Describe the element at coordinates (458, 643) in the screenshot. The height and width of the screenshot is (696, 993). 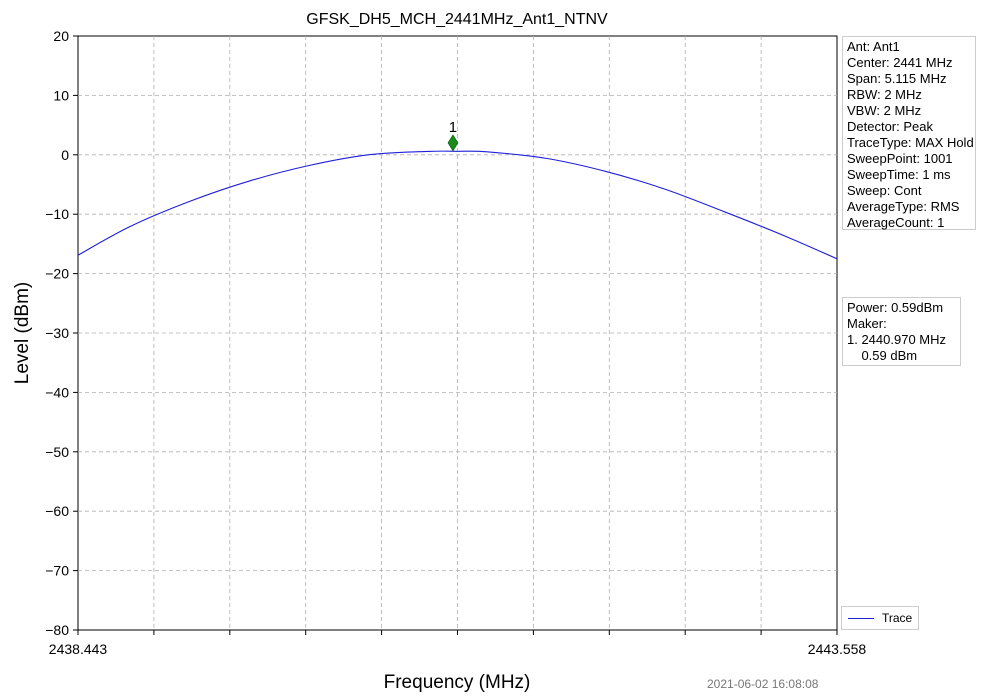
I see `x-ticks: 2438.443 2443.558` at that location.